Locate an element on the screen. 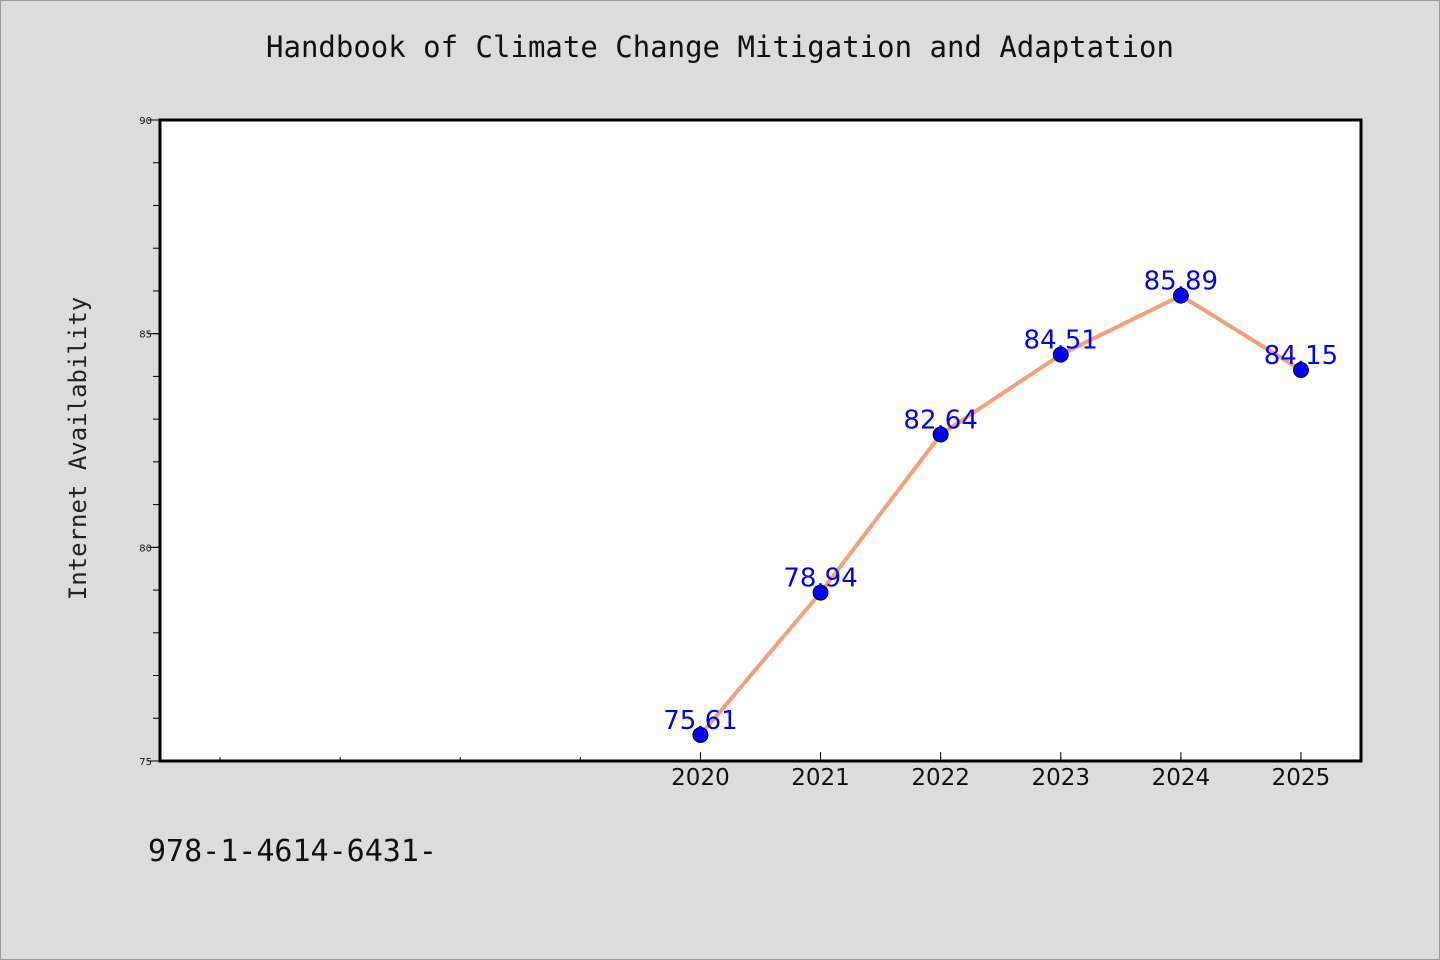  x-tick-label: 2024 is located at coordinates (1181, 778).